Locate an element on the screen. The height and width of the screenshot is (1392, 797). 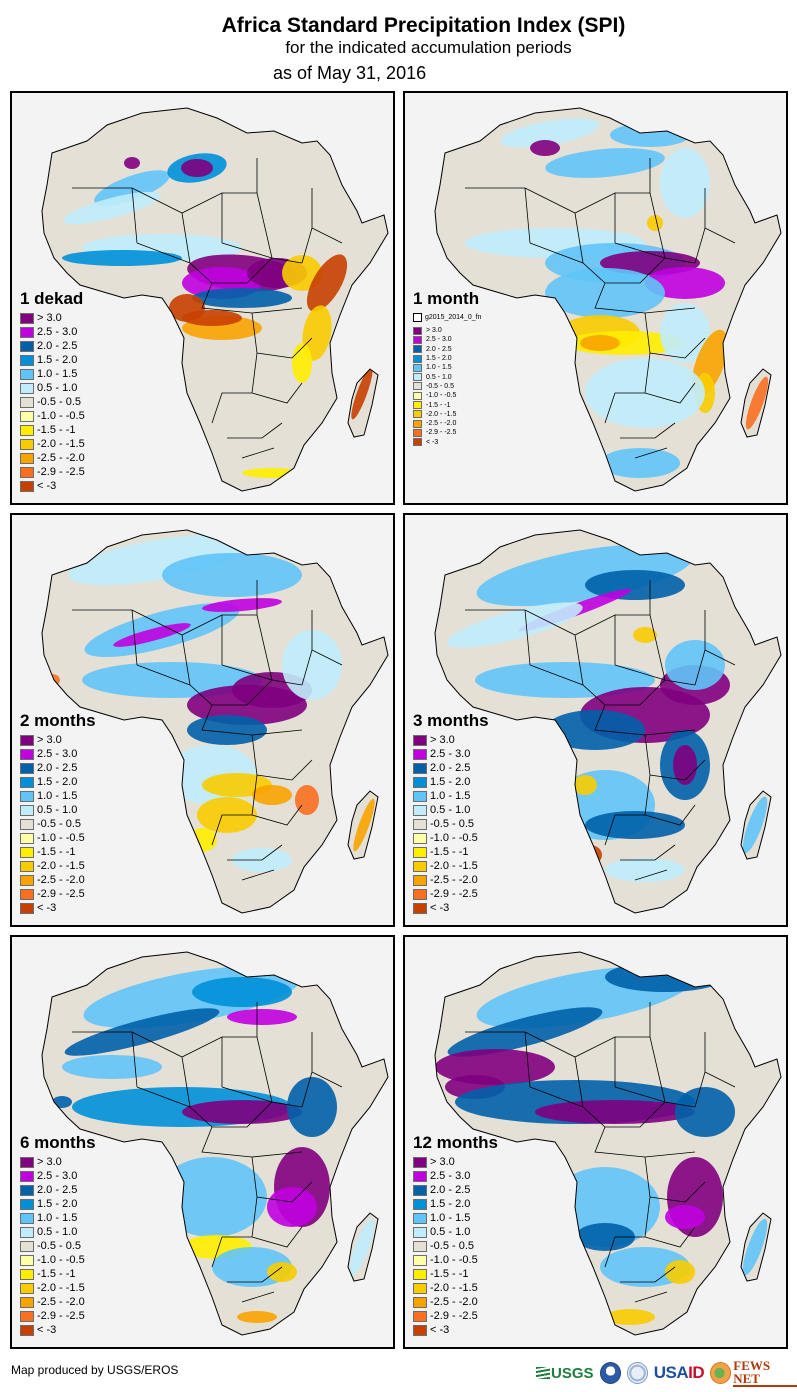
legend-item: 0.5 - 1.0 is located at coordinates (451, 810).